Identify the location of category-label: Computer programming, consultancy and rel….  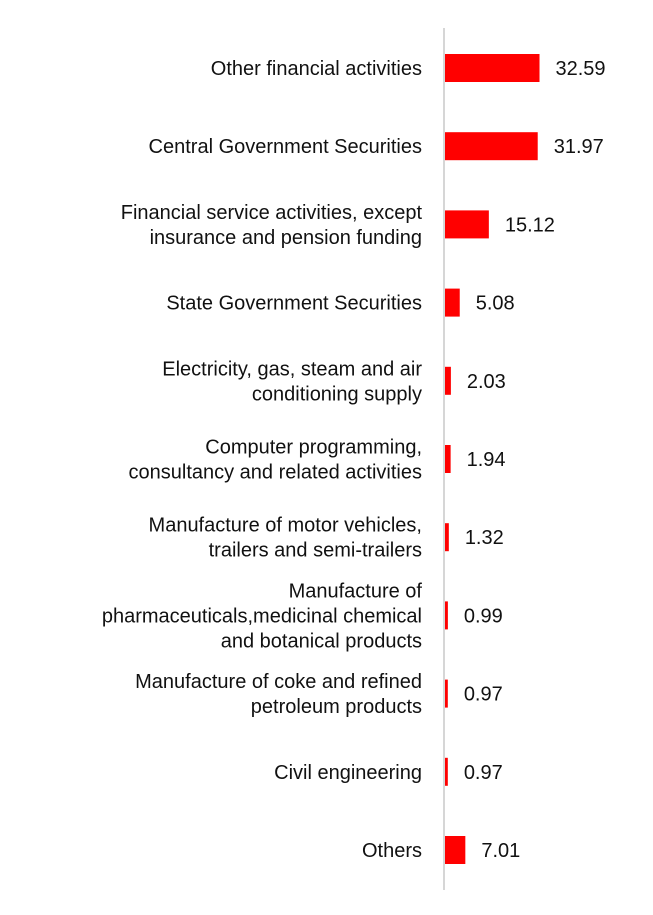
(276, 460).